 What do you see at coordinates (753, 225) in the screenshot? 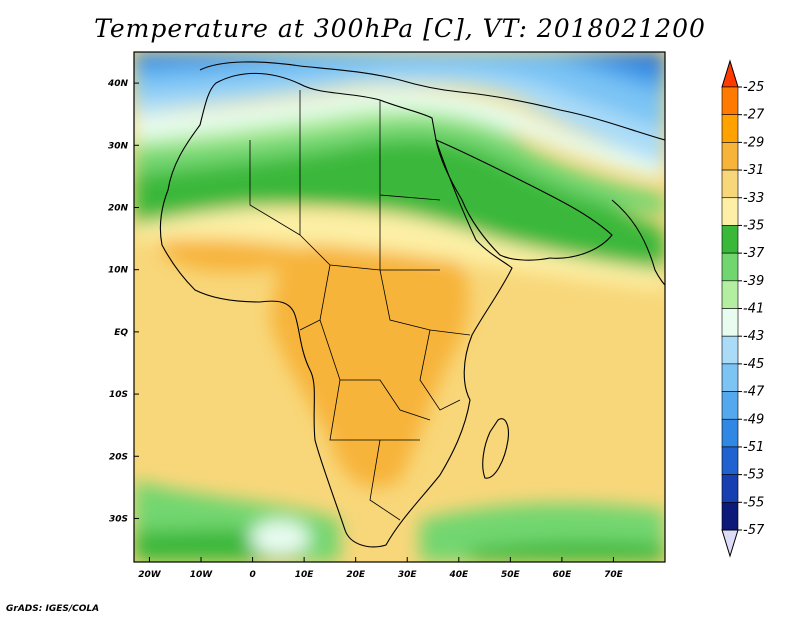
I see `colorbar-label: -35` at bounding box center [753, 225].